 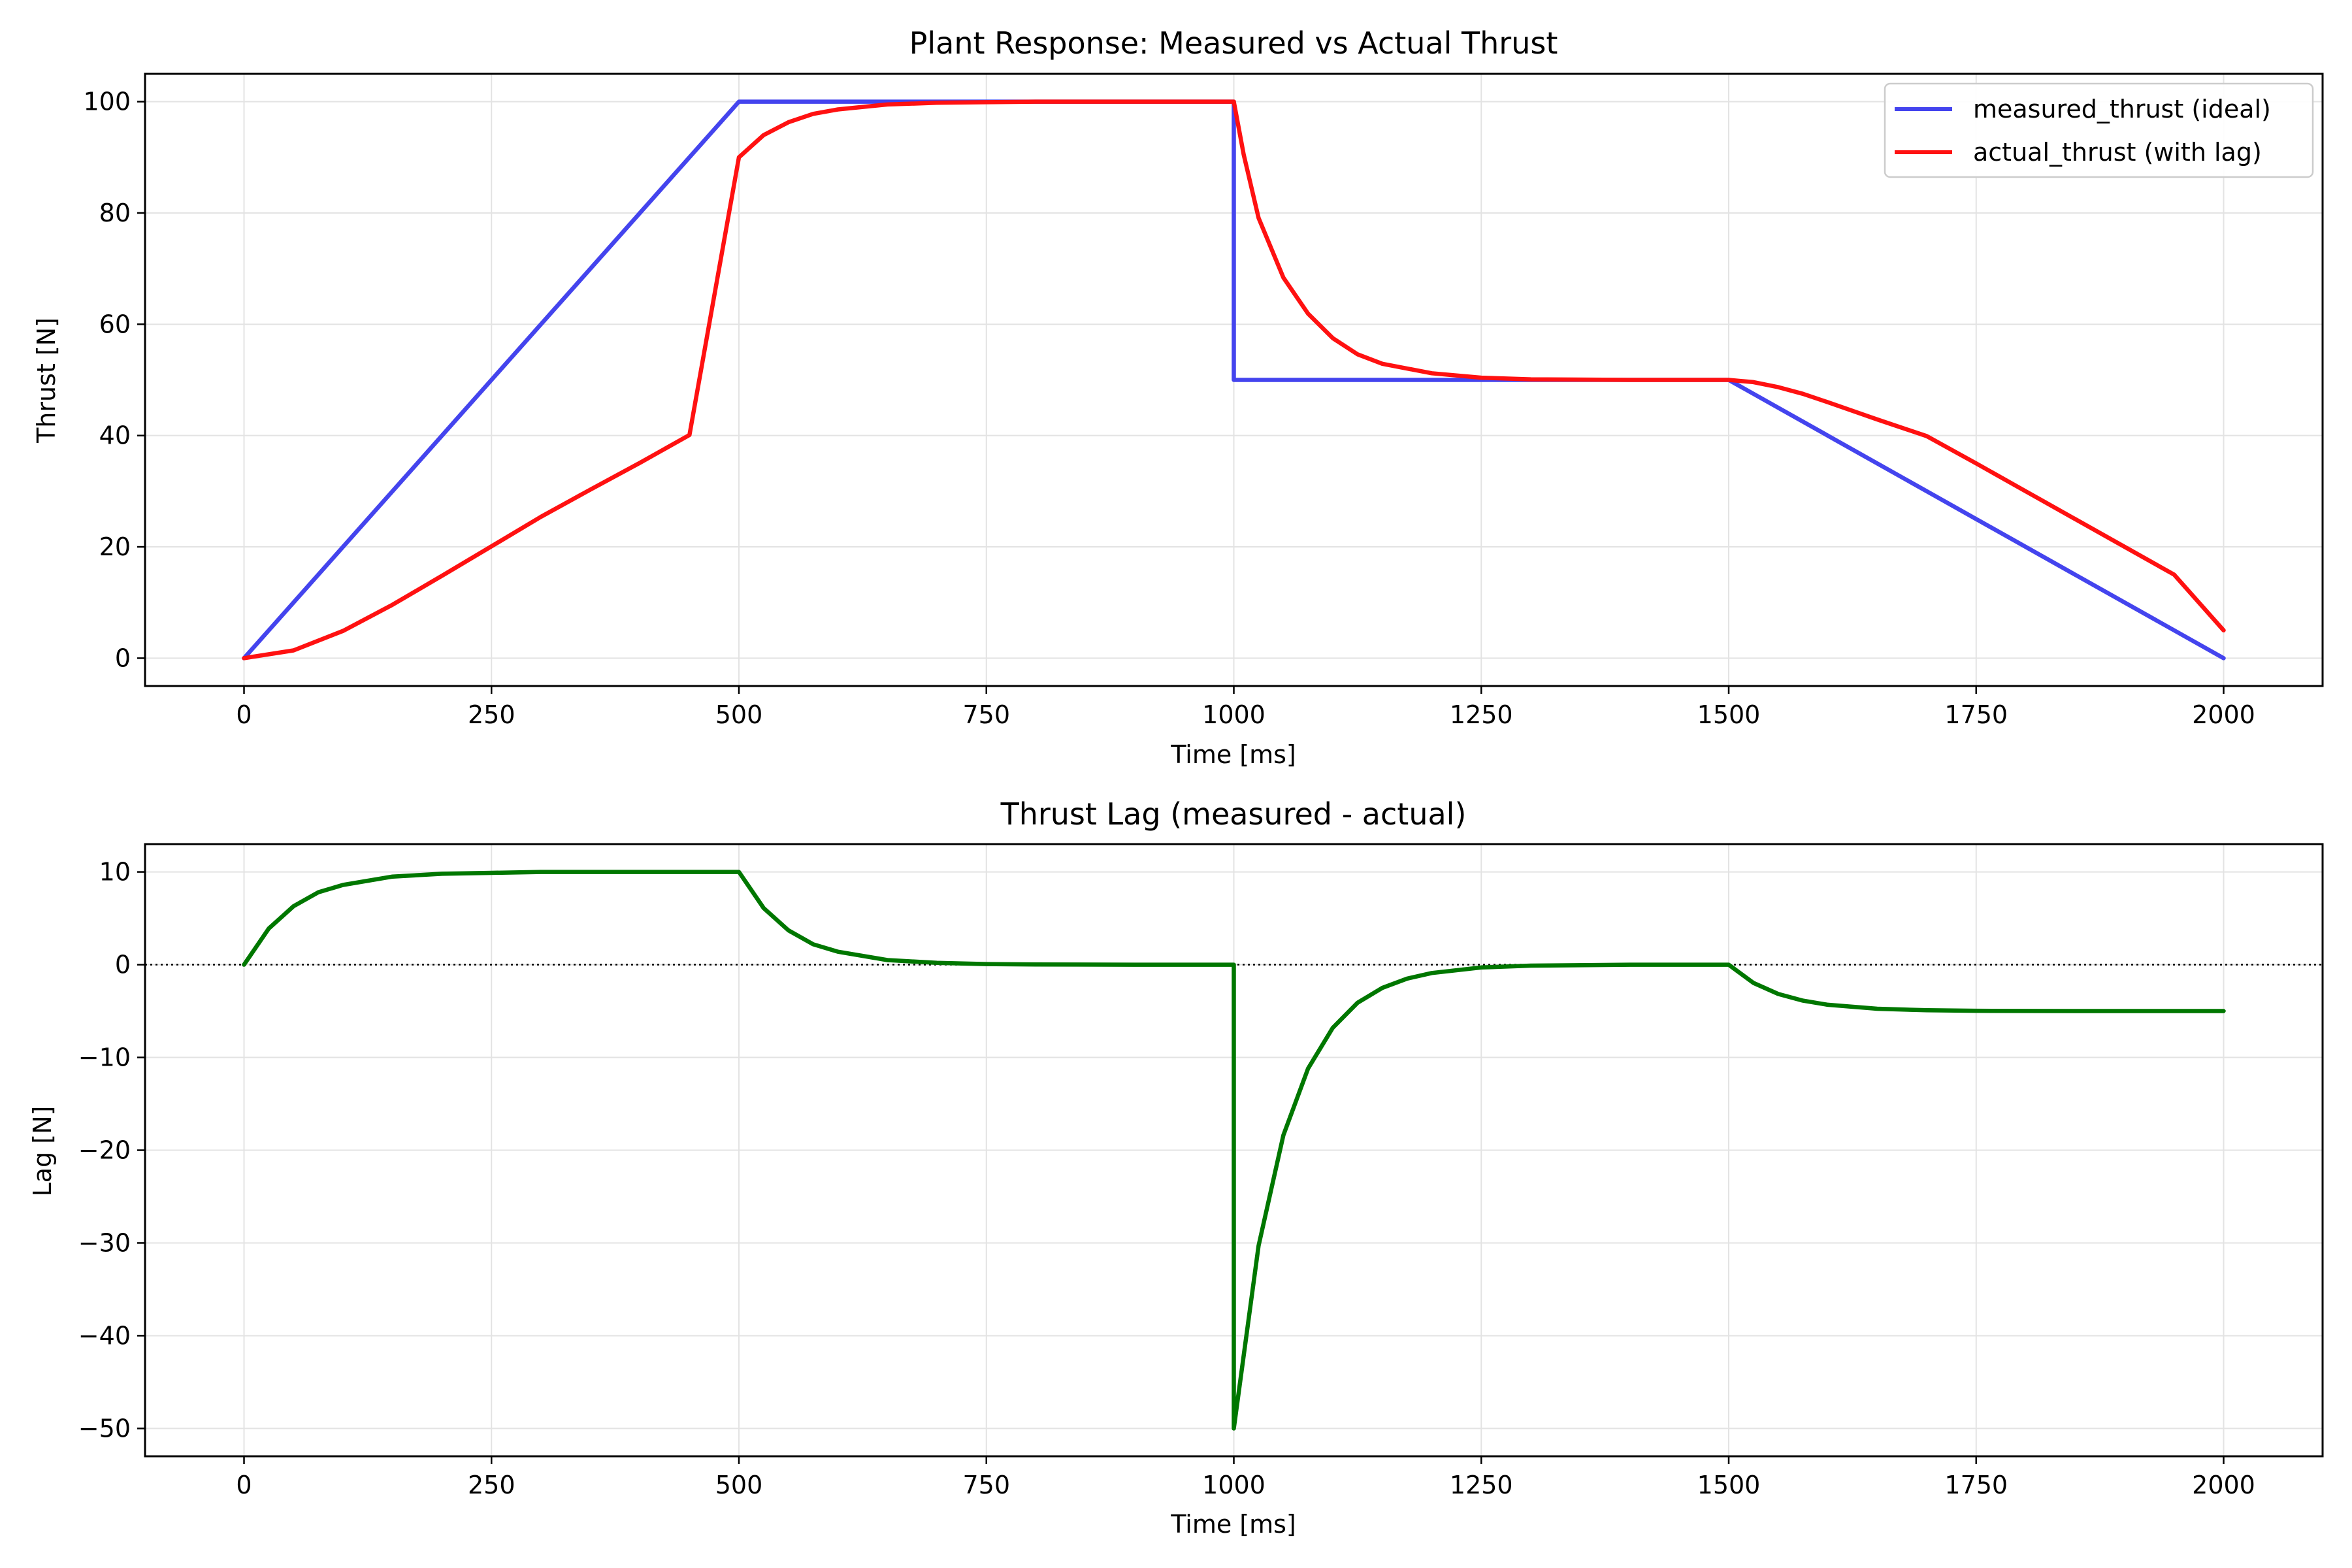 What do you see at coordinates (739, 714) in the screenshot?
I see `thrust-x-tick-label: 500` at bounding box center [739, 714].